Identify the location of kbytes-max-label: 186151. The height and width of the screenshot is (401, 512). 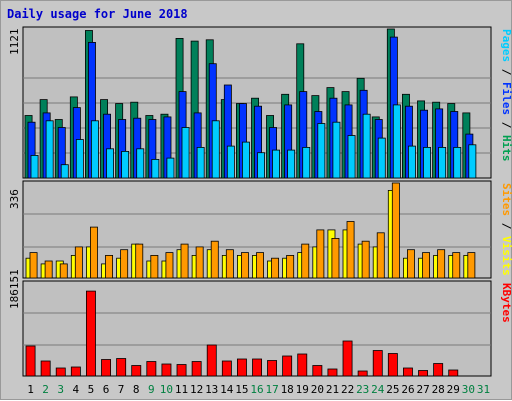
(14, 289).